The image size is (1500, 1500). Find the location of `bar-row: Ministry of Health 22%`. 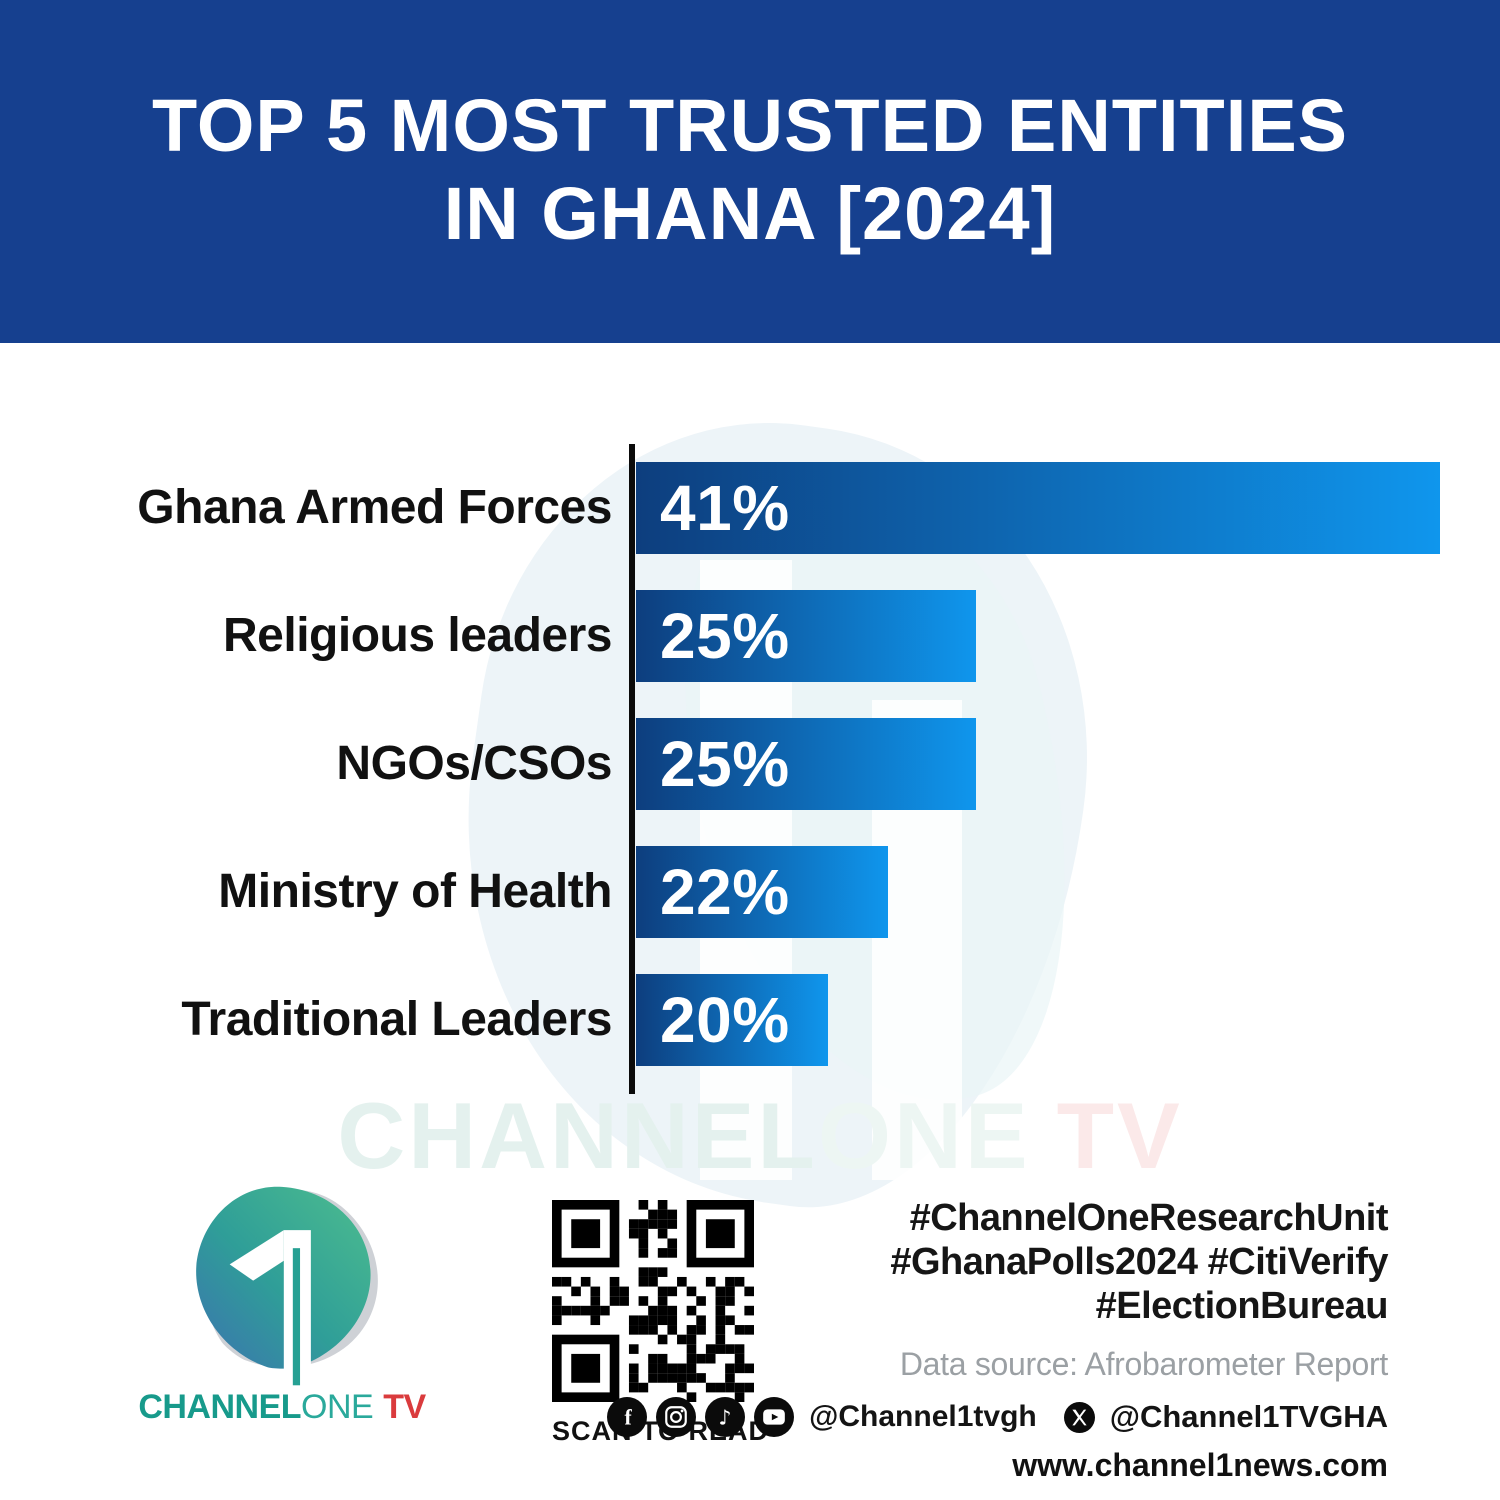

bar-row: Ministry of Health 22% is located at coordinates (750, 892).